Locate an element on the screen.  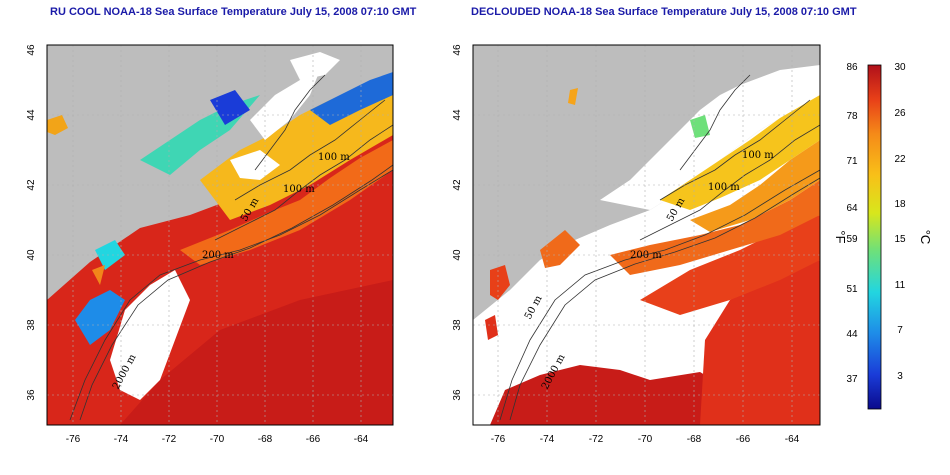
colorbar-gradient is located at coordinates (874, 237).